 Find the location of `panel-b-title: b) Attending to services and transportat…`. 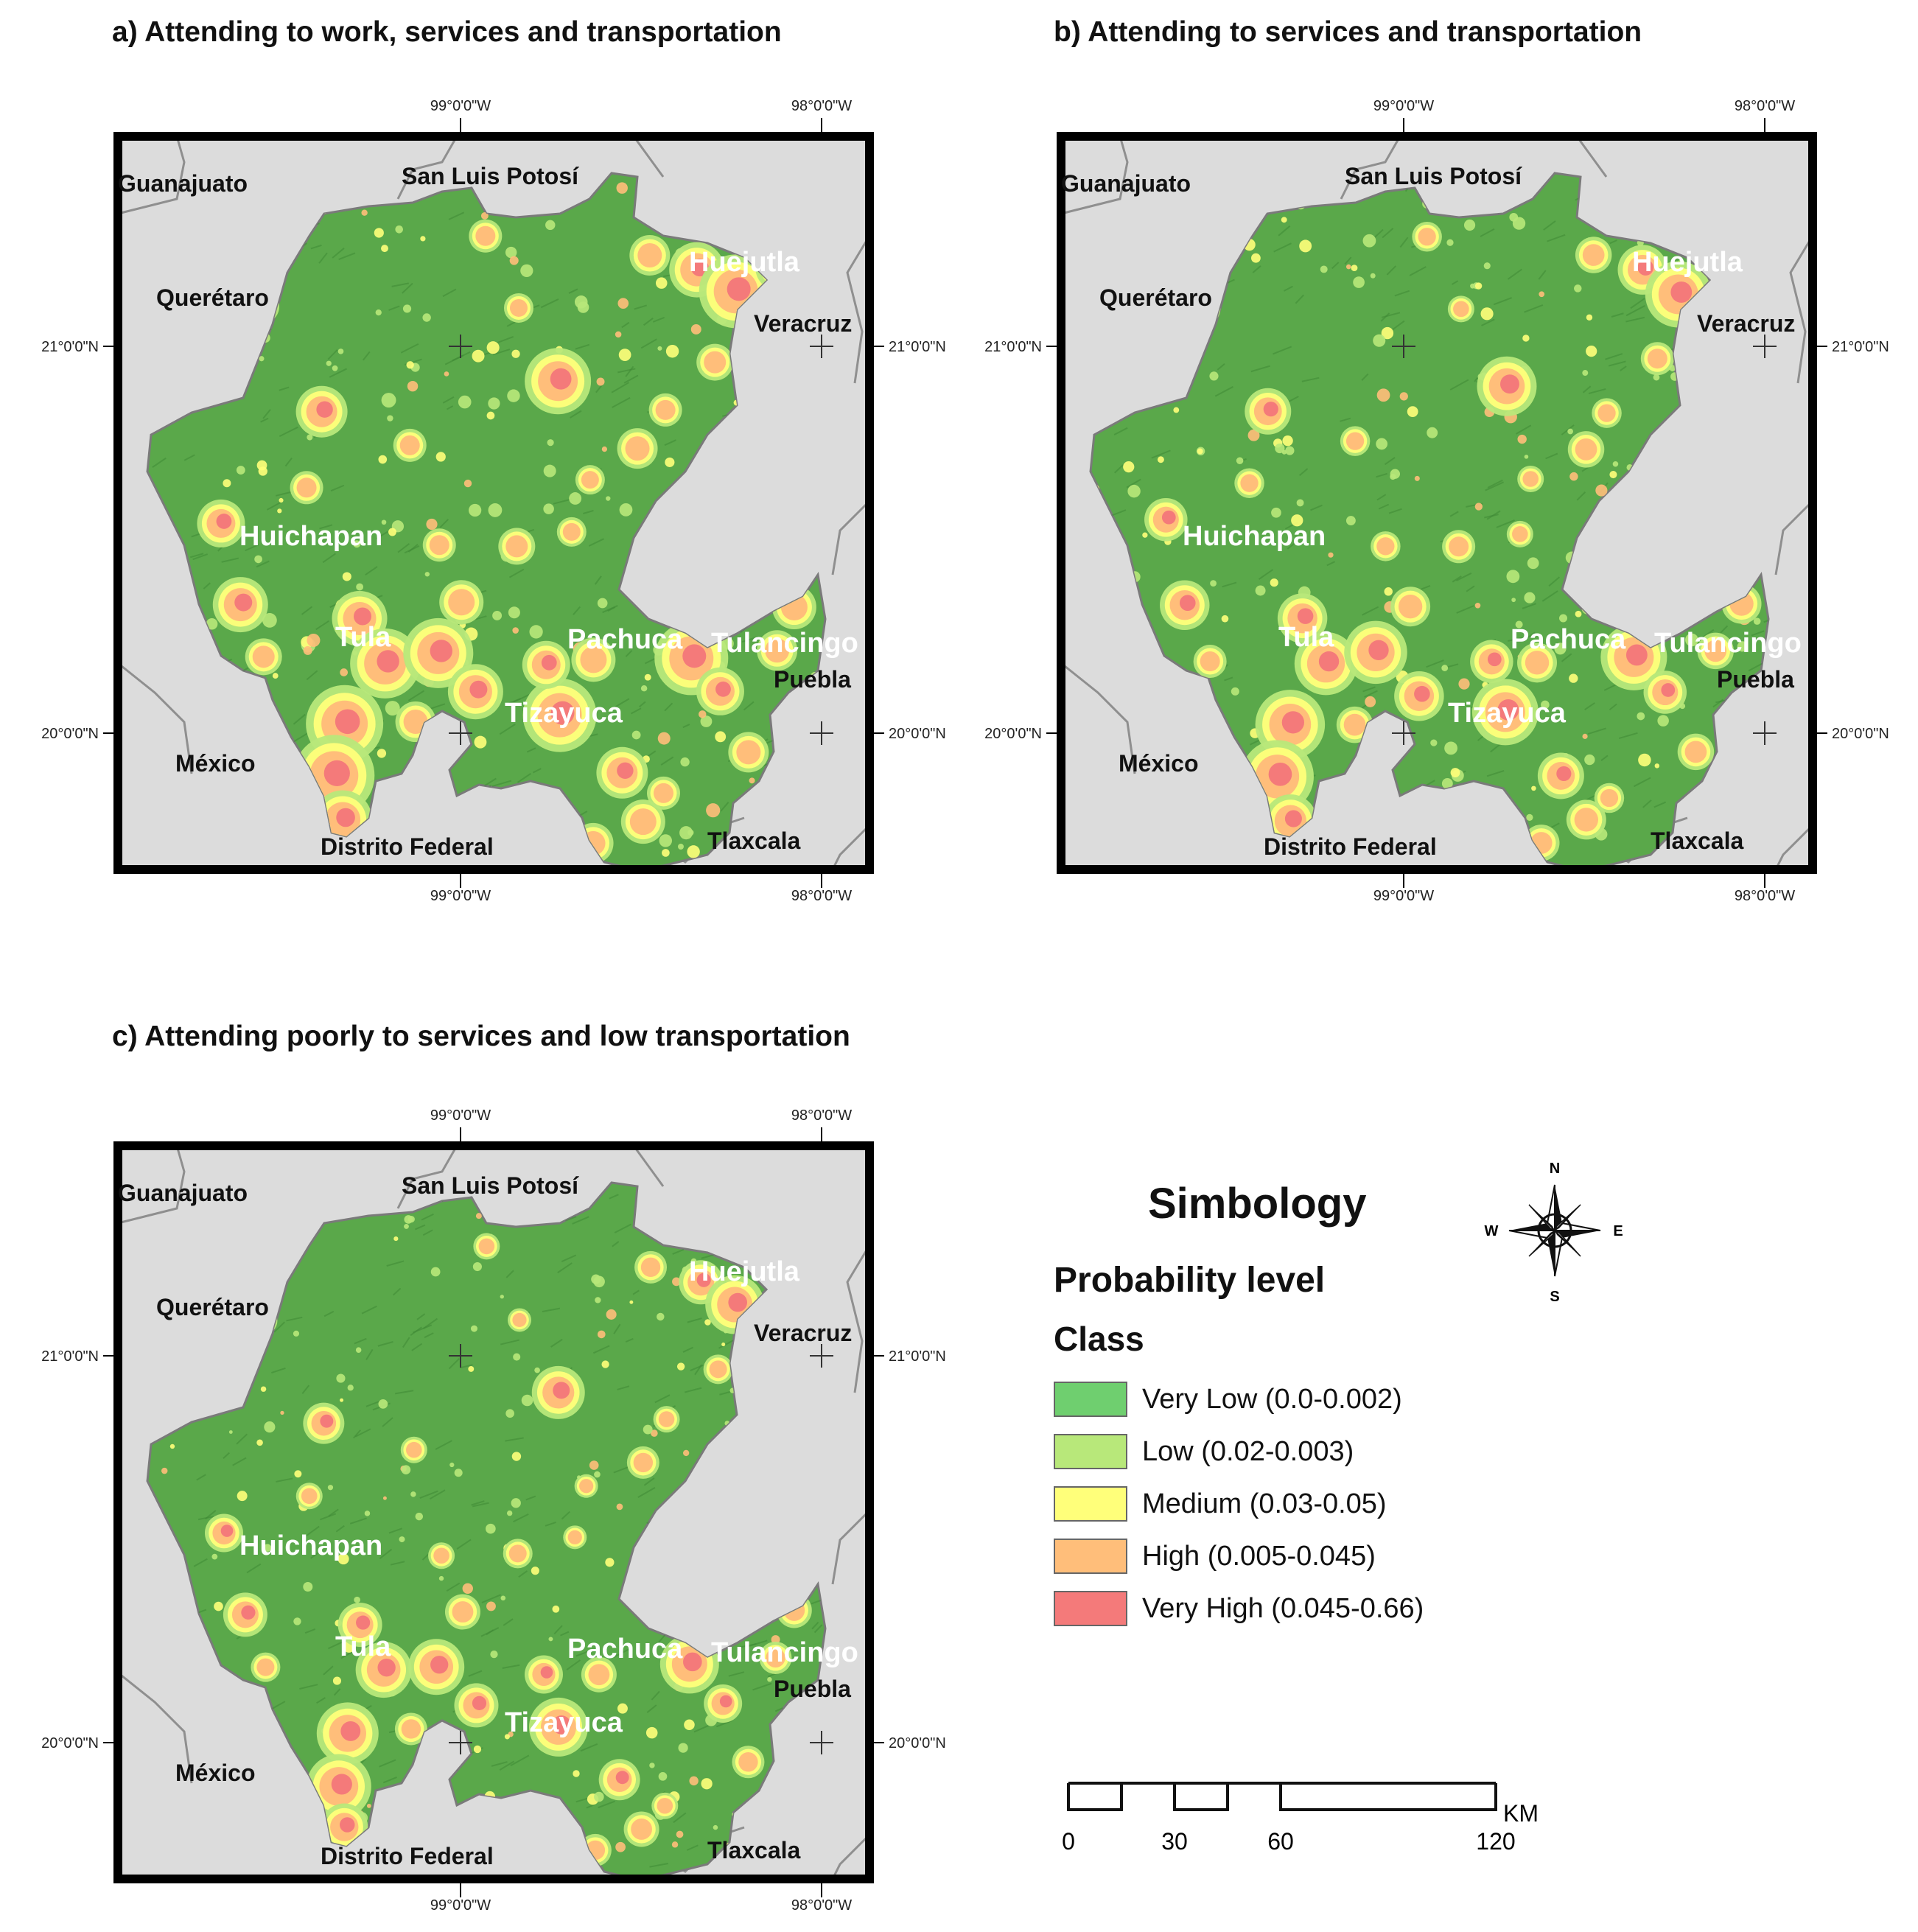

panel-b-title: b) Attending to services and transportat… is located at coordinates (1348, 32).